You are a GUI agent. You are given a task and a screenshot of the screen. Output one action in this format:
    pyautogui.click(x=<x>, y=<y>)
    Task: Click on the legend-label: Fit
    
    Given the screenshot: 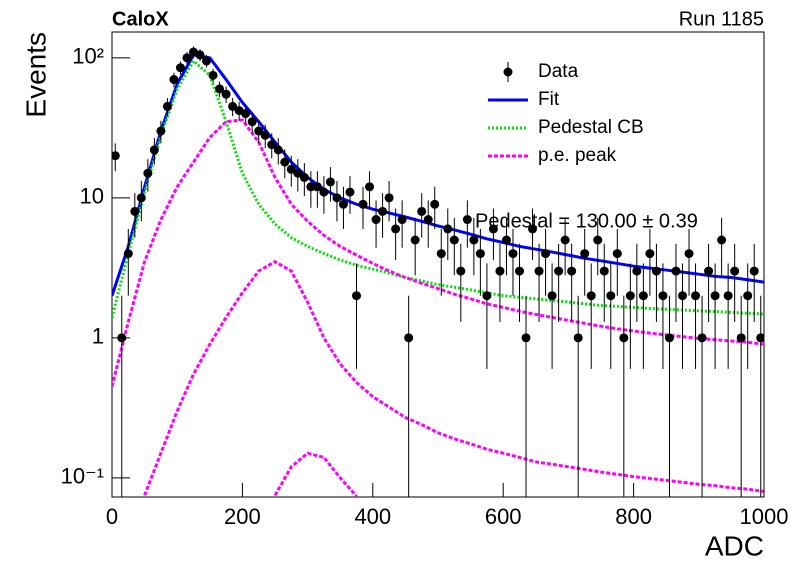 What is the action you would take?
    pyautogui.click(x=549, y=99)
    